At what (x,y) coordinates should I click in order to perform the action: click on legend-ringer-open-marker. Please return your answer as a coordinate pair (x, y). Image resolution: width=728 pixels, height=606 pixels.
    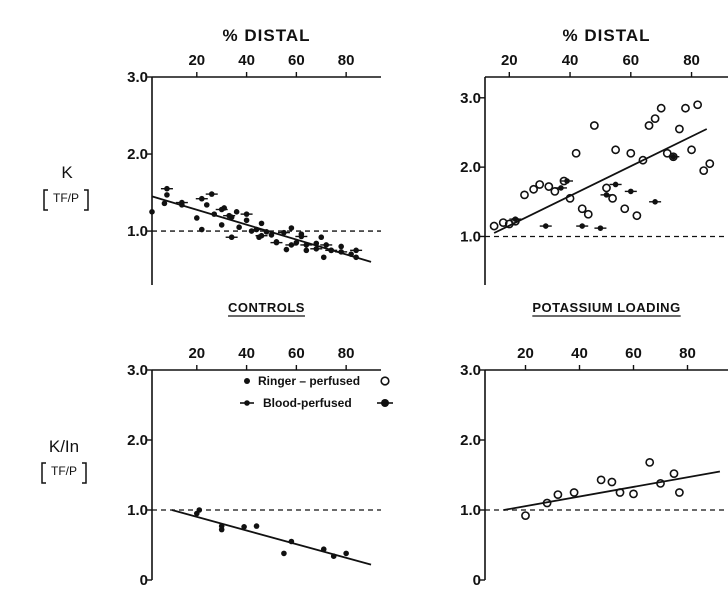
    Looking at the image, I should click on (385, 381).